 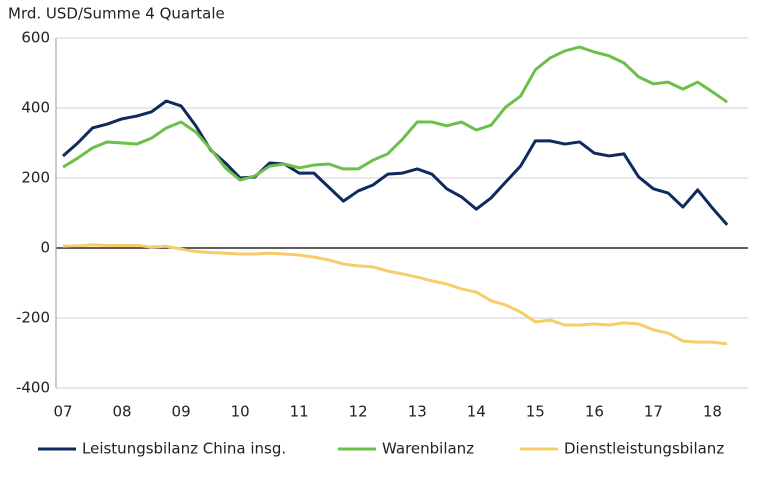 I want to click on x-tick-label: 09, so click(x=181, y=412).